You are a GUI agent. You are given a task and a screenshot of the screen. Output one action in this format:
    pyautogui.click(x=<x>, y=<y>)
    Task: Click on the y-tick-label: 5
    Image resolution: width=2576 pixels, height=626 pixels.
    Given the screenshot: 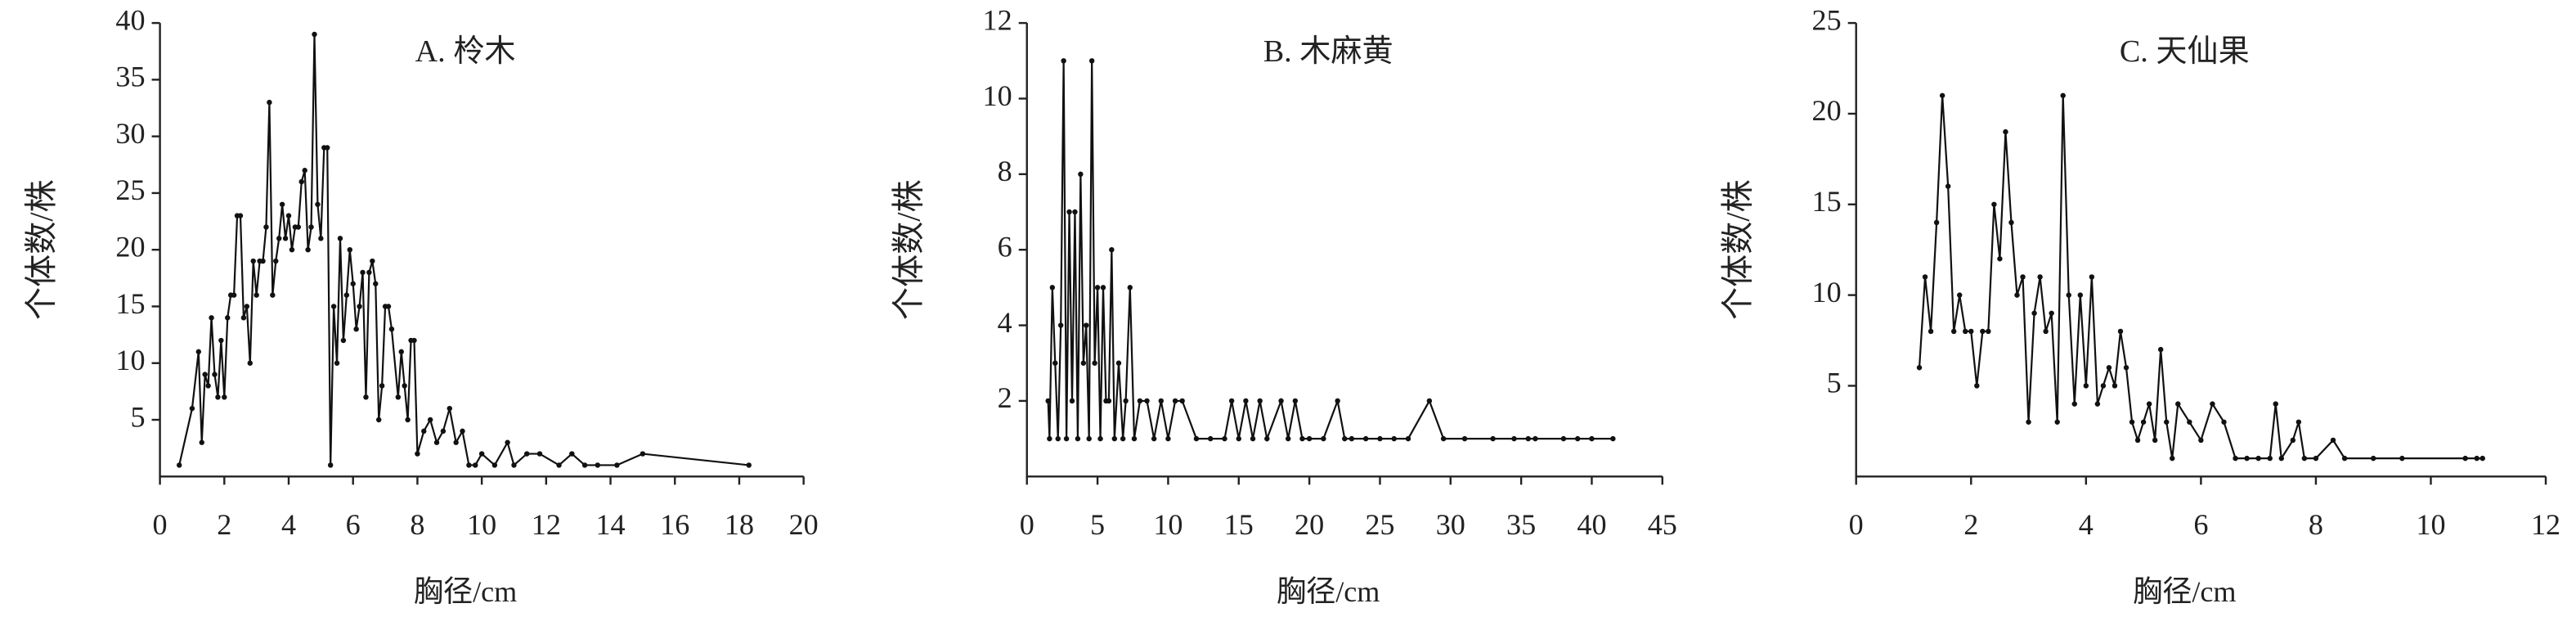 What is the action you would take?
    pyautogui.click(x=1834, y=383)
    